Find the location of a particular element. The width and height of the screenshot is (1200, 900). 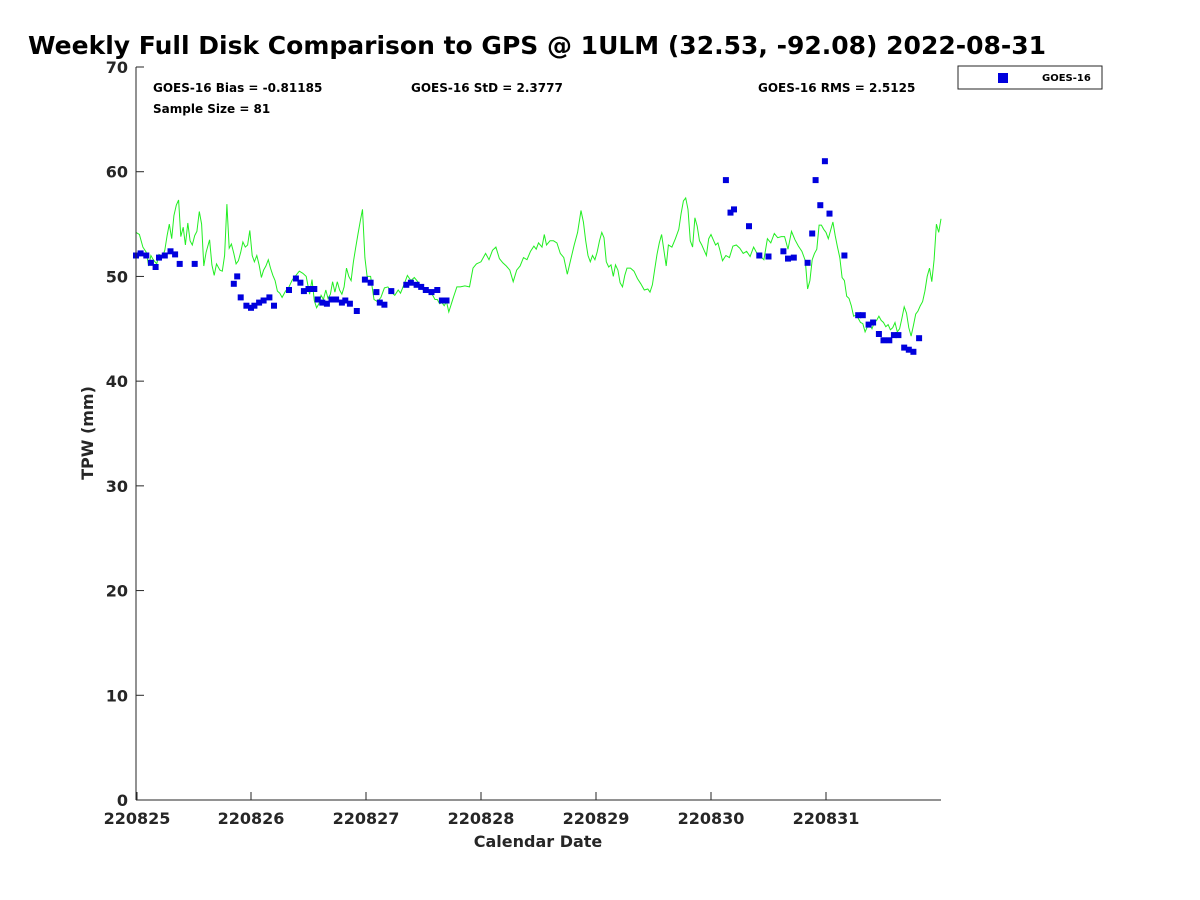

y-tick-label: 60 is located at coordinates (117, 172).